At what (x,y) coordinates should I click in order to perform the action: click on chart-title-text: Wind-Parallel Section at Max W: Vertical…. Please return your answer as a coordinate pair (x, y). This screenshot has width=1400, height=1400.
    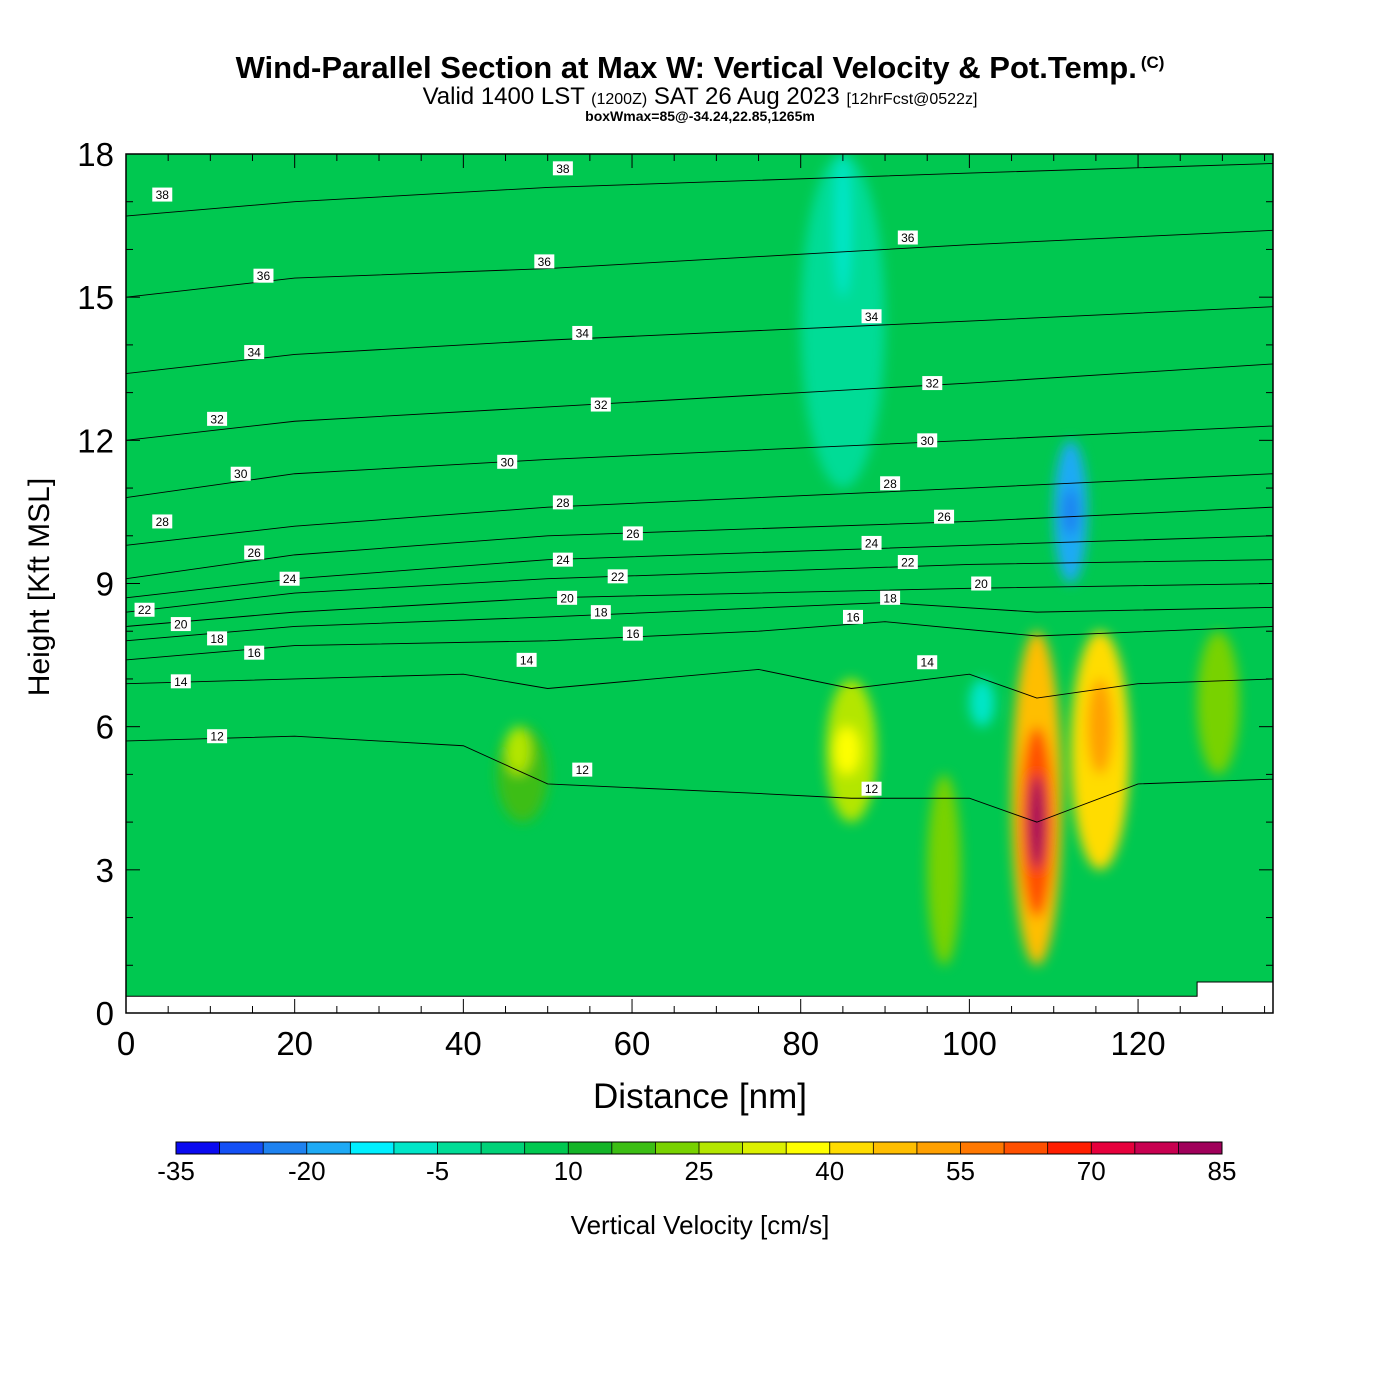
    Looking at the image, I should click on (686, 67).